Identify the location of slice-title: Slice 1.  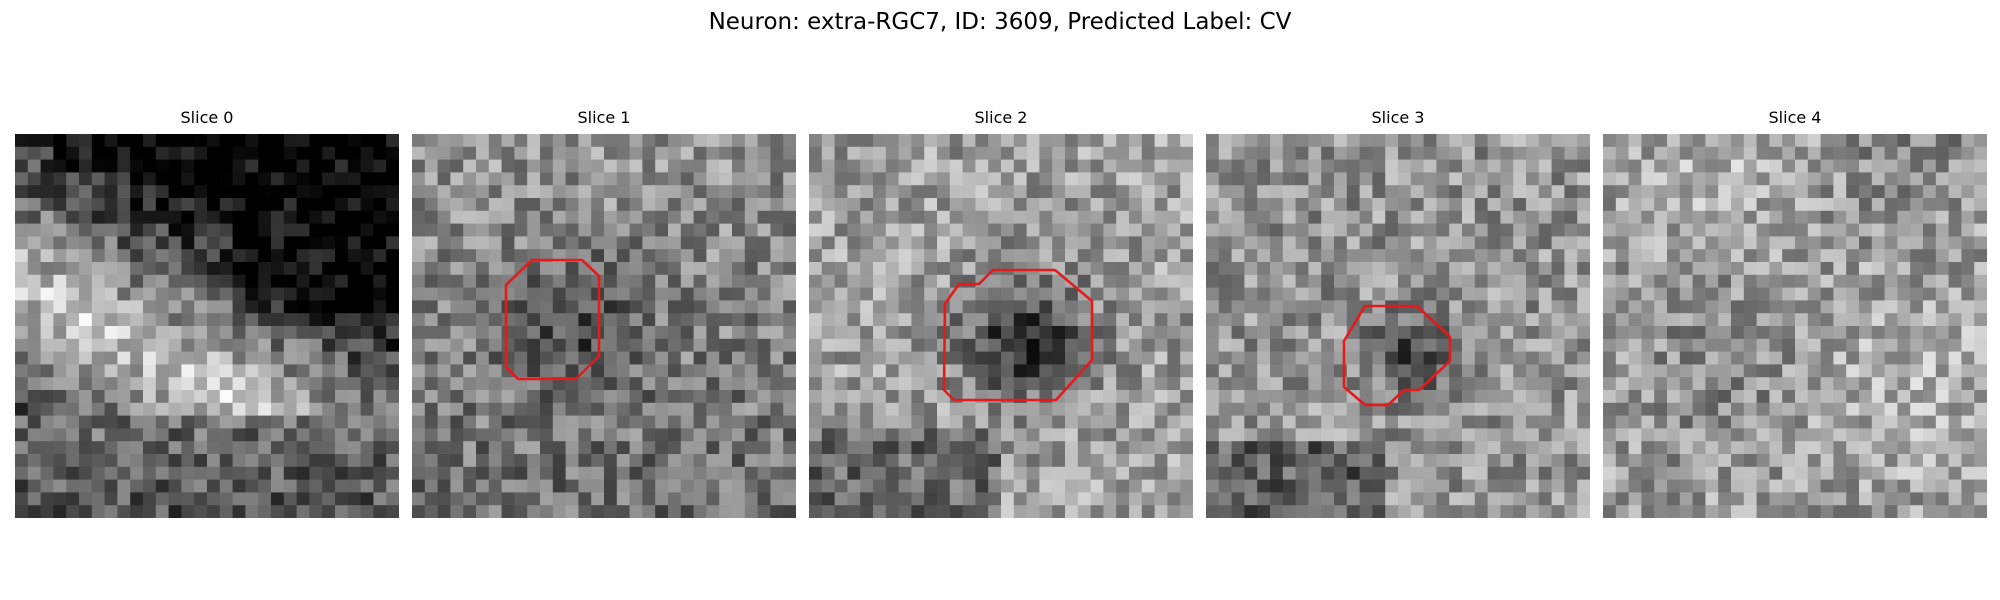
(604, 117).